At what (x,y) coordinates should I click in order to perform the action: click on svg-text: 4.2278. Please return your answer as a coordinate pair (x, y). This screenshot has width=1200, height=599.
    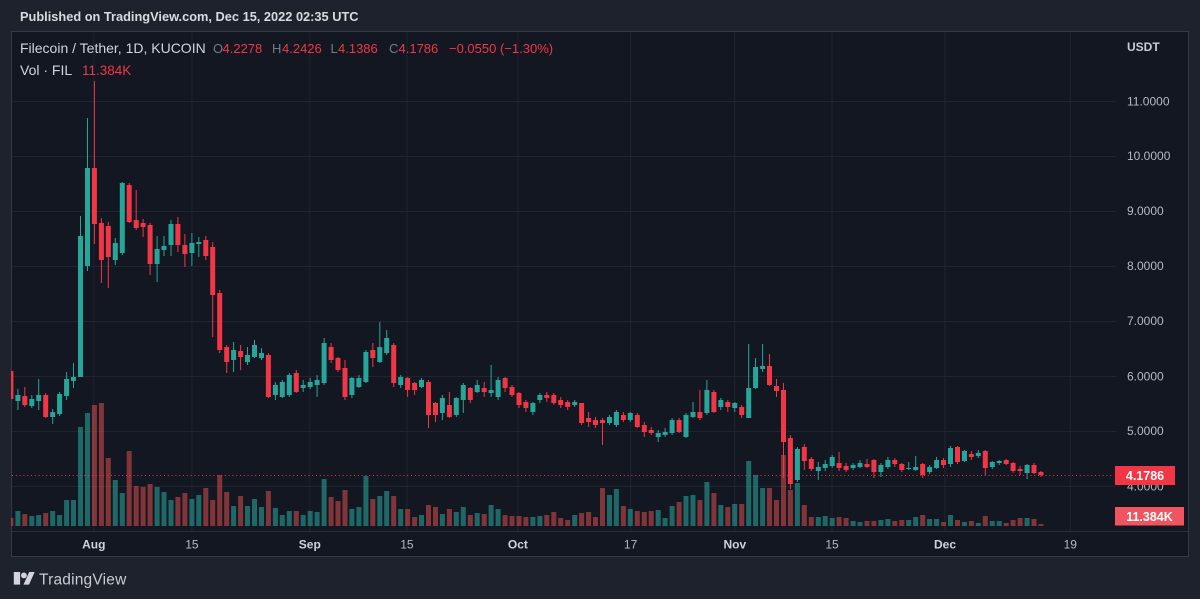
    Looking at the image, I should click on (243, 48).